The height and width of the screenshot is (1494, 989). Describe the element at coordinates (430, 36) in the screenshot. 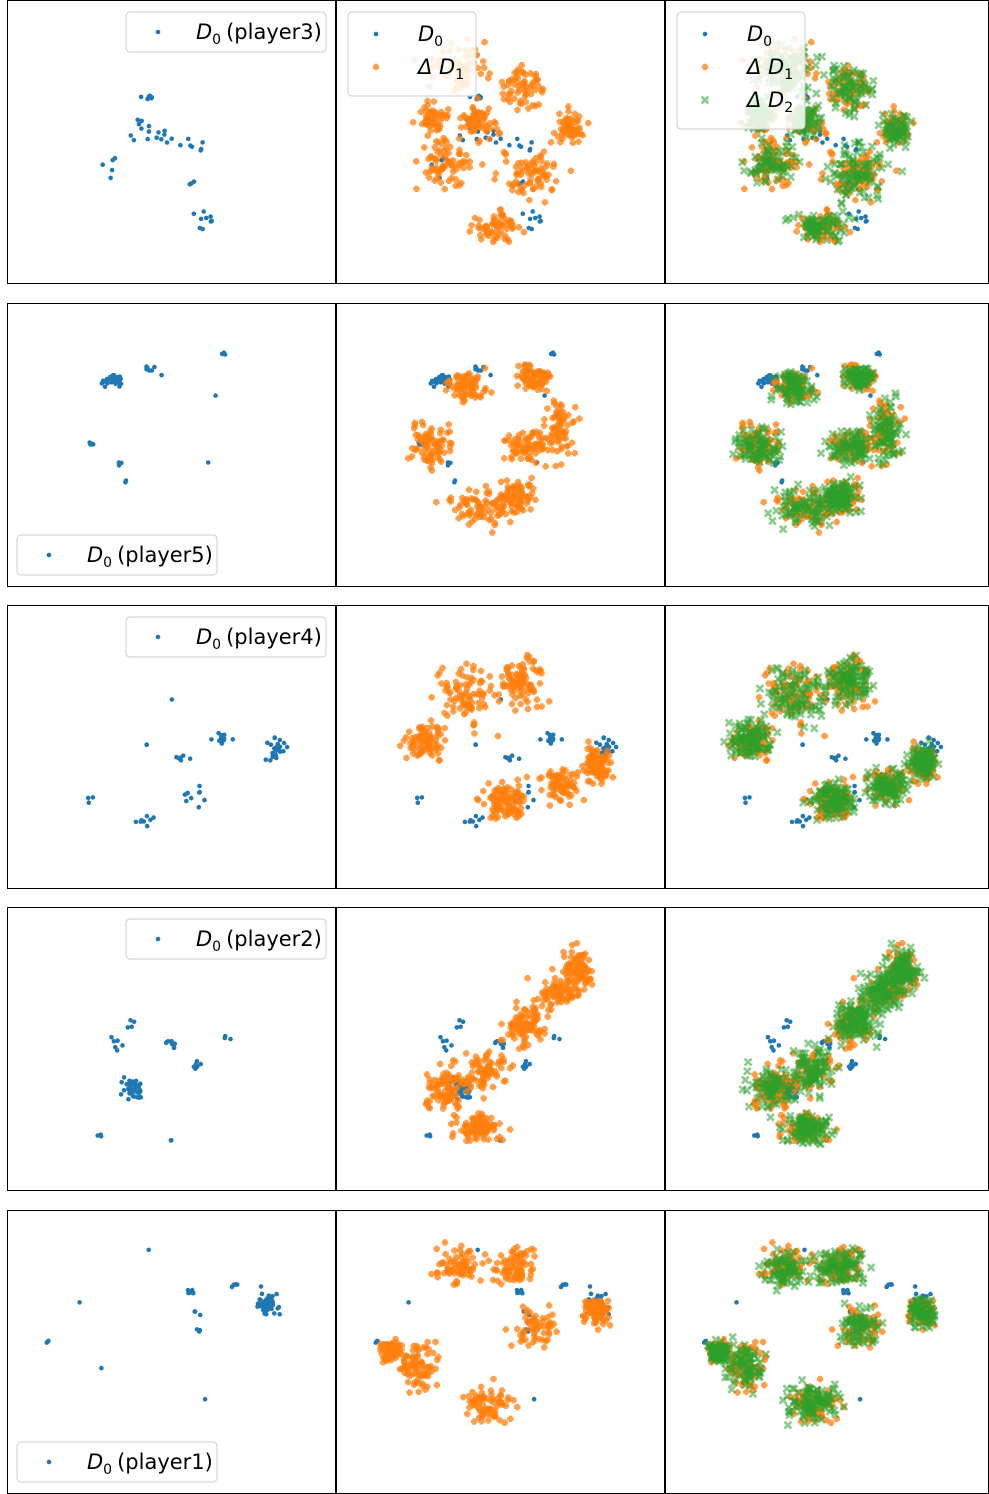

I see `legend-label-d0: D0` at that location.